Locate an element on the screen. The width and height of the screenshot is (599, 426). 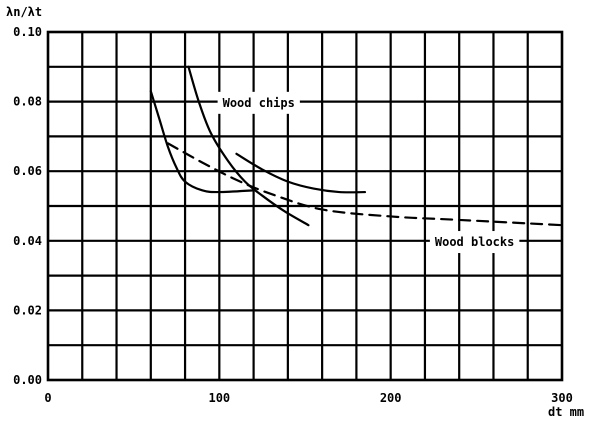
y-tick-labels: 0.00 0.02 0.04 0.06 0.08 0.10 is located at coordinates (27, 206).